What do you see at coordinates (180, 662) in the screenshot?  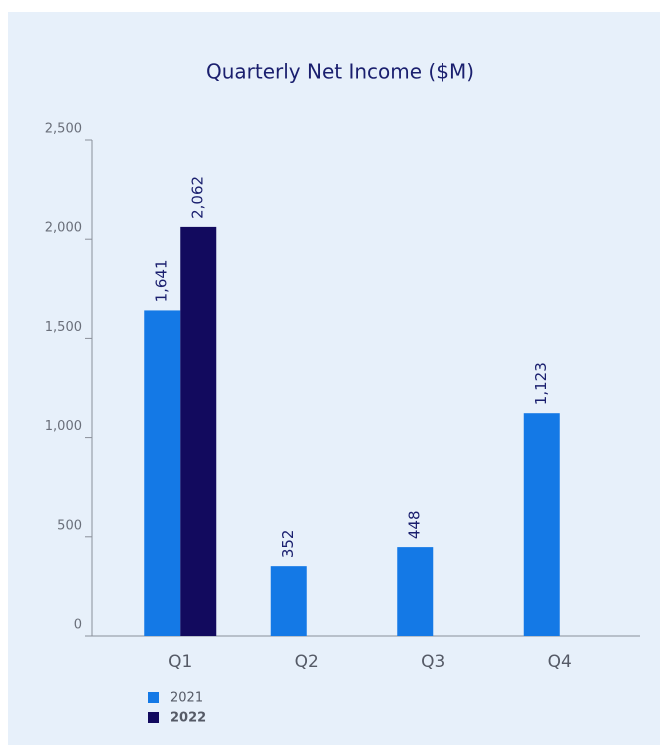 I see `x-tick-label: Q1` at bounding box center [180, 662].